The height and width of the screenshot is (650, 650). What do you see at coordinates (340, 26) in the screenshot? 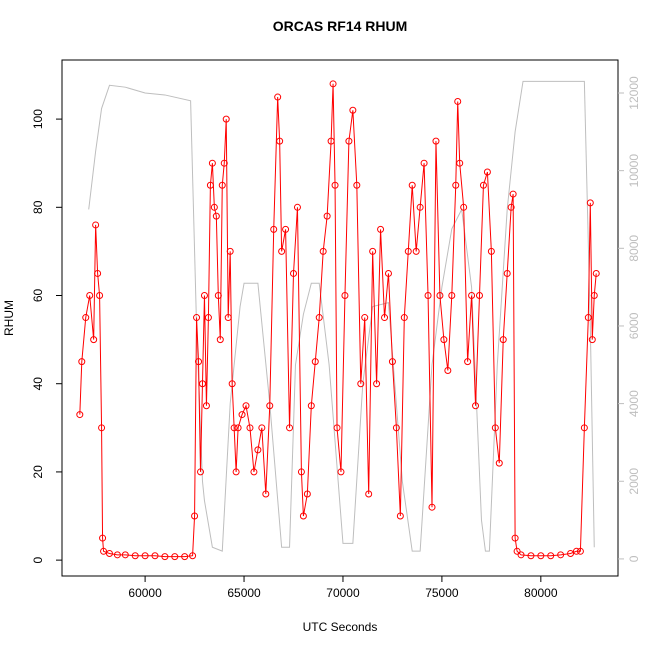
I see `chart-title: ORCAS RF14 RHUM` at bounding box center [340, 26].